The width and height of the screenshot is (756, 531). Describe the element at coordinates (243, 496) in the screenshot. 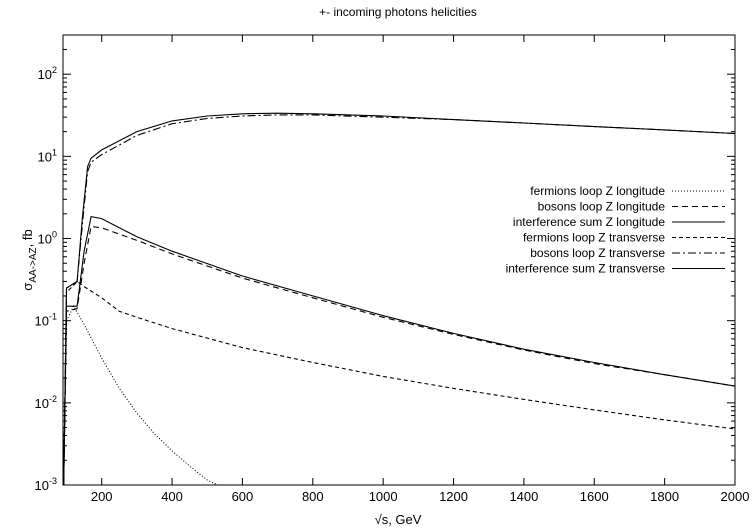

I see `x-tick-label: 600` at that location.